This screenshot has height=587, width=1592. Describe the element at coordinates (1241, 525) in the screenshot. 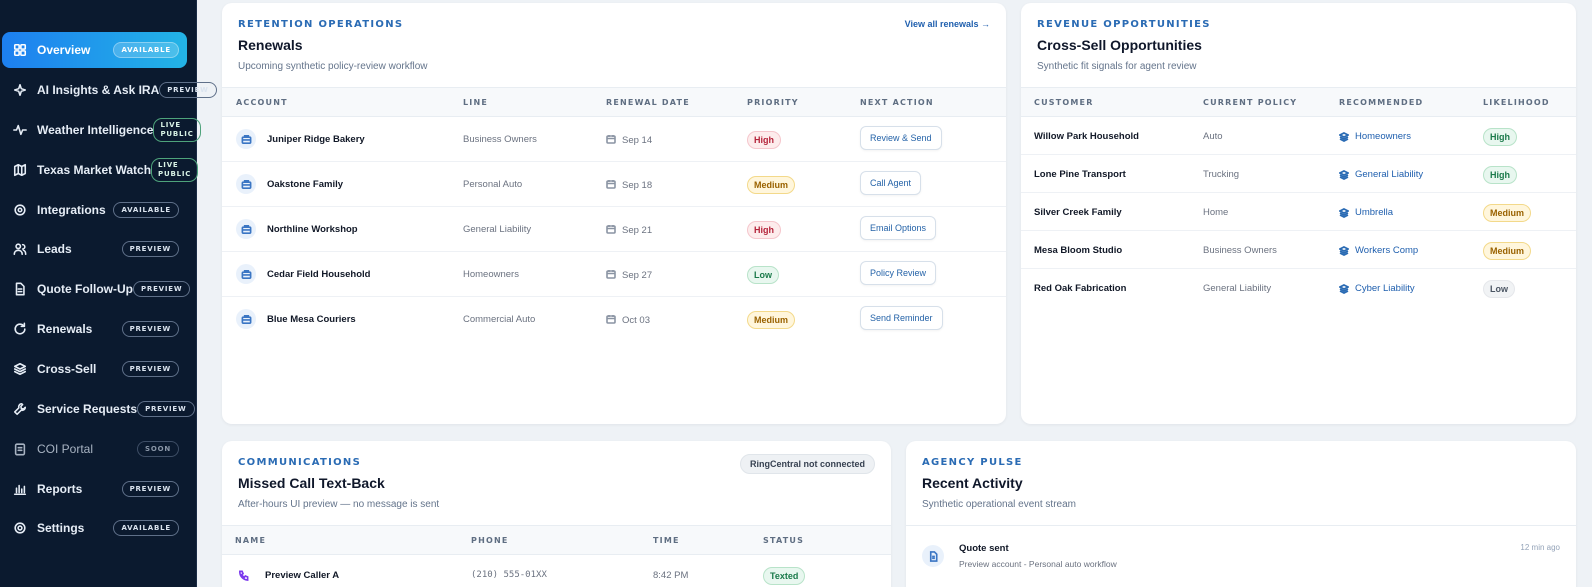

I see `divider` at that location.